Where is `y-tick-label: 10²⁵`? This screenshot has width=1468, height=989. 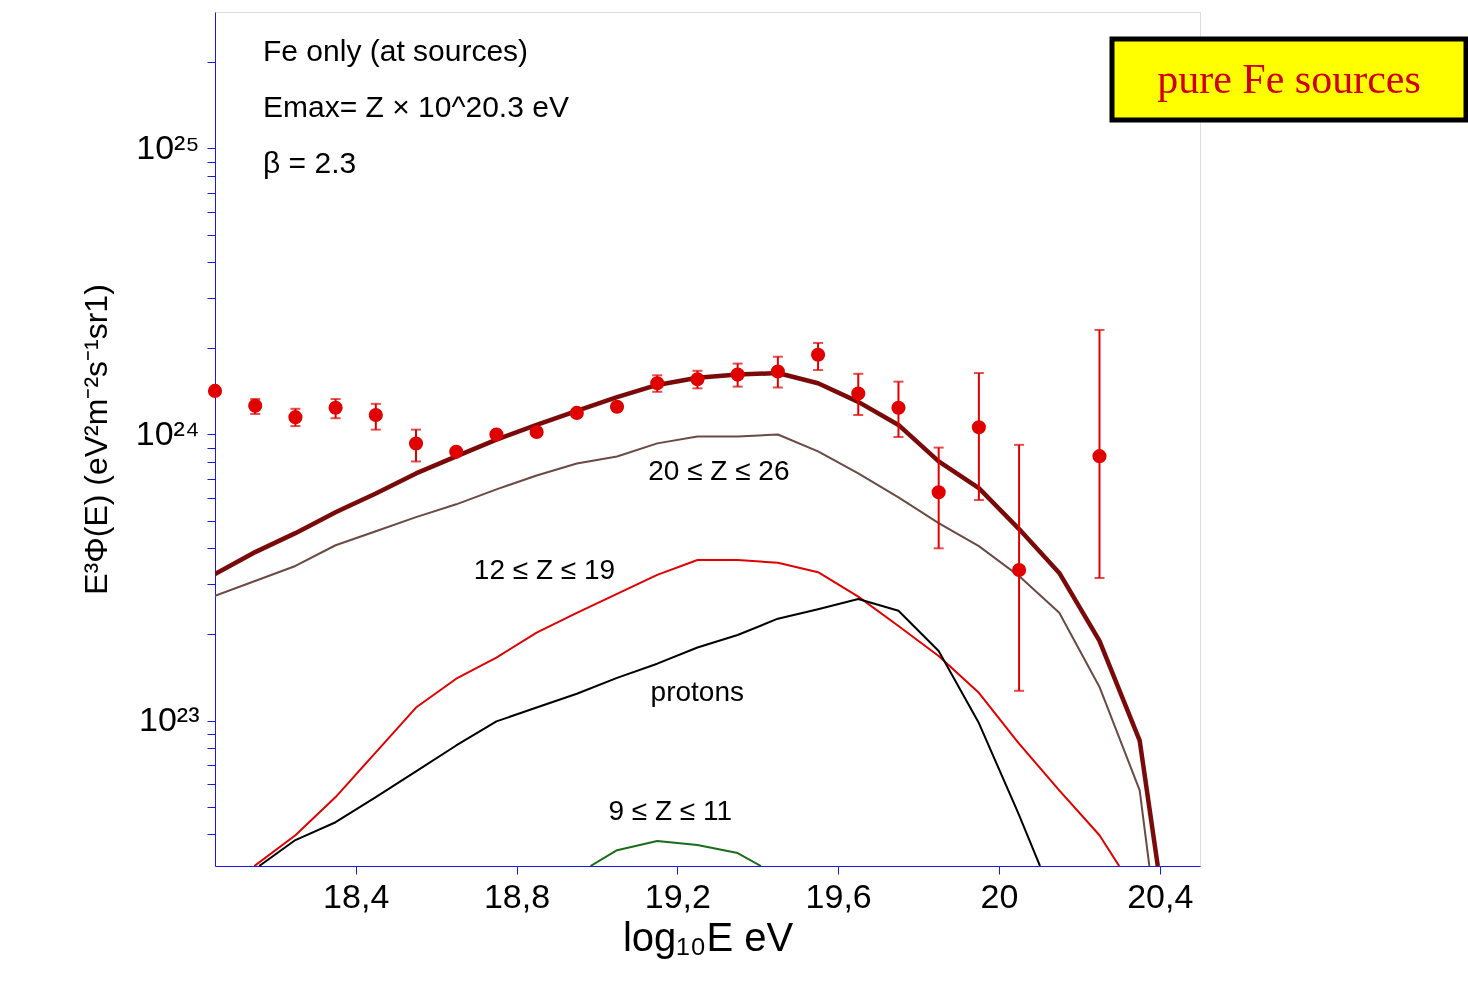
y-tick-label: 10²⁵ is located at coordinates (168, 146).